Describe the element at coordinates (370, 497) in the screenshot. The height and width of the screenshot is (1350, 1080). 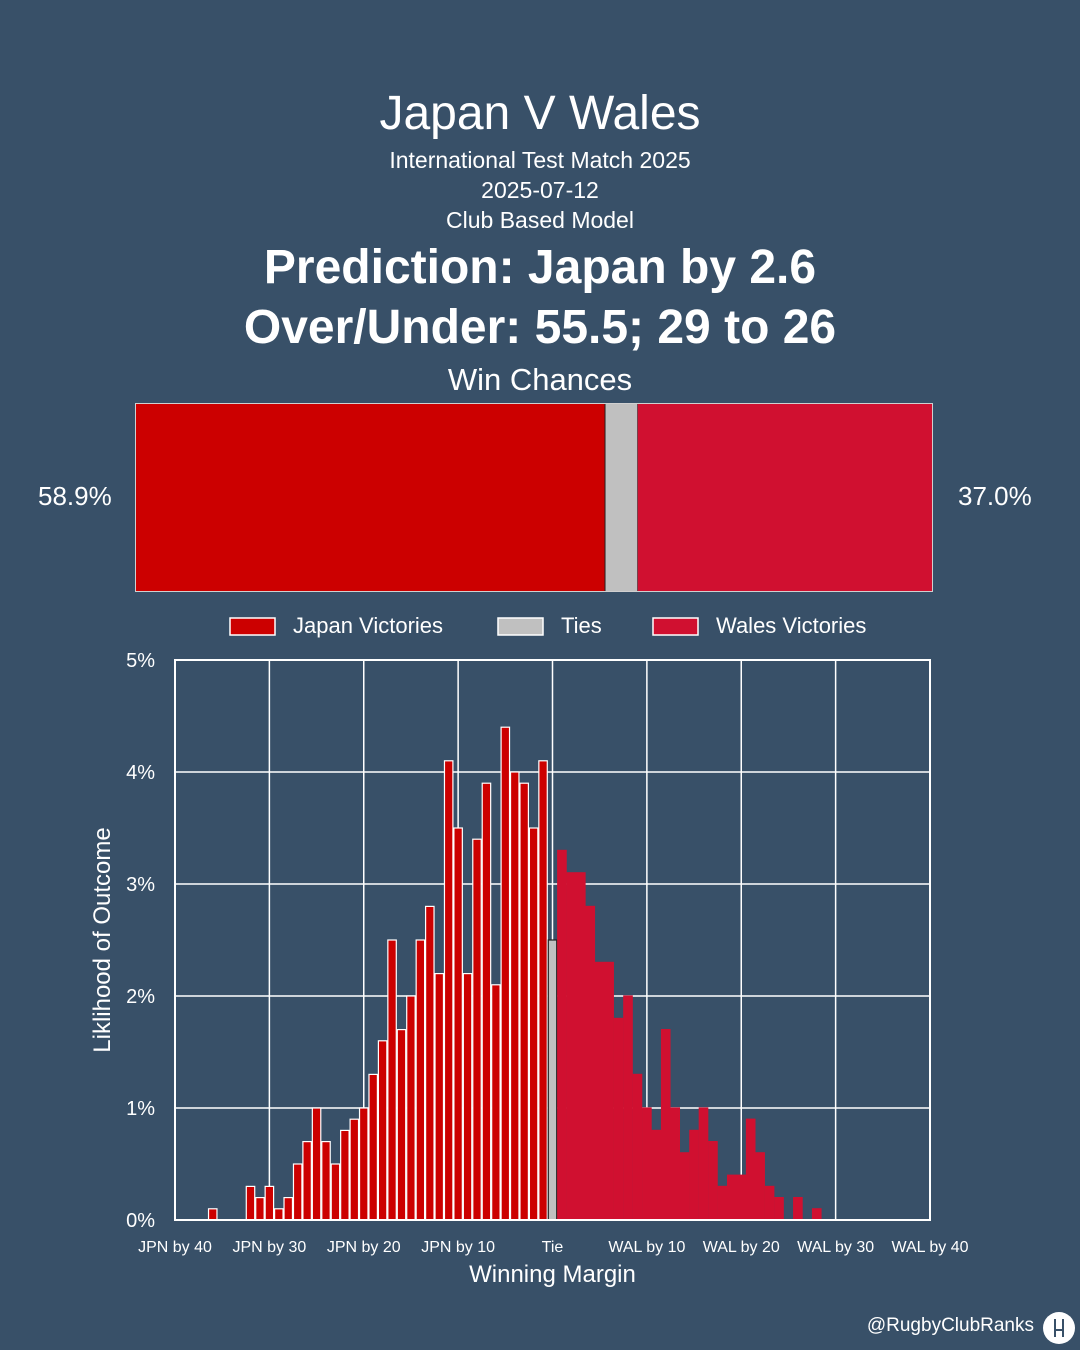
I see `win-bar-japan` at that location.